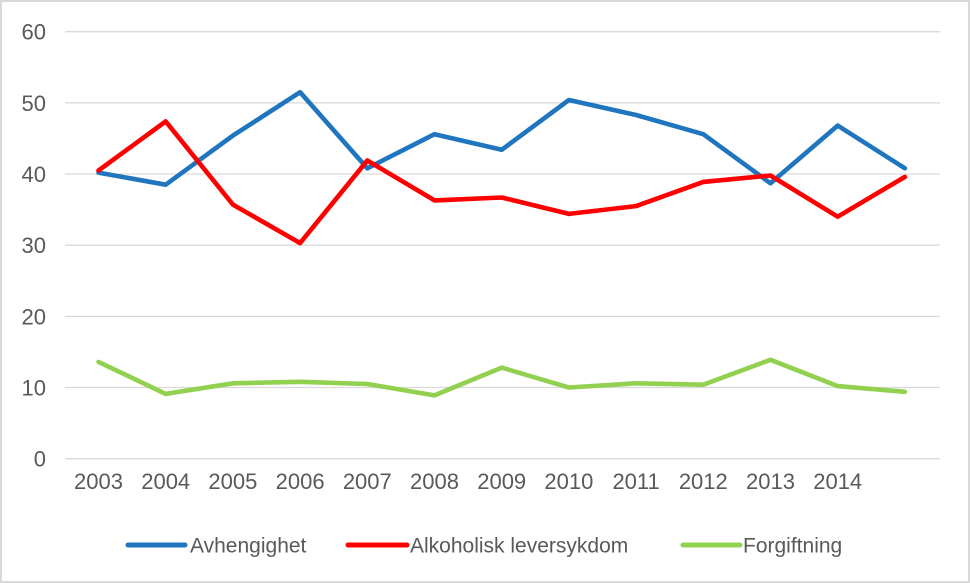 The width and height of the screenshot is (970, 583). Describe the element at coordinates (434, 481) in the screenshot. I see `x-axis-tick-label: 2008` at that location.